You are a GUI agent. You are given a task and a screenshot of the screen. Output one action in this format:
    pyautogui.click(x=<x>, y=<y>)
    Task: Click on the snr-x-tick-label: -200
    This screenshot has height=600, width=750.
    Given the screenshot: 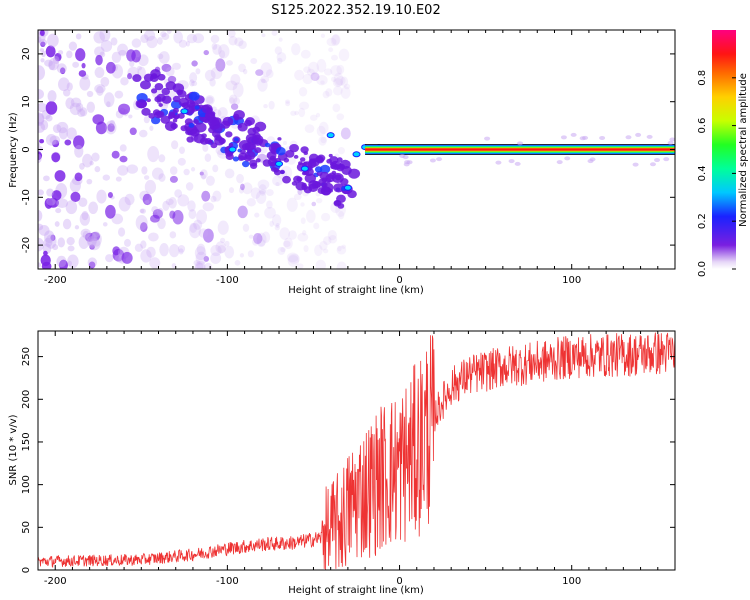 What is the action you would take?
    pyautogui.click(x=55, y=581)
    